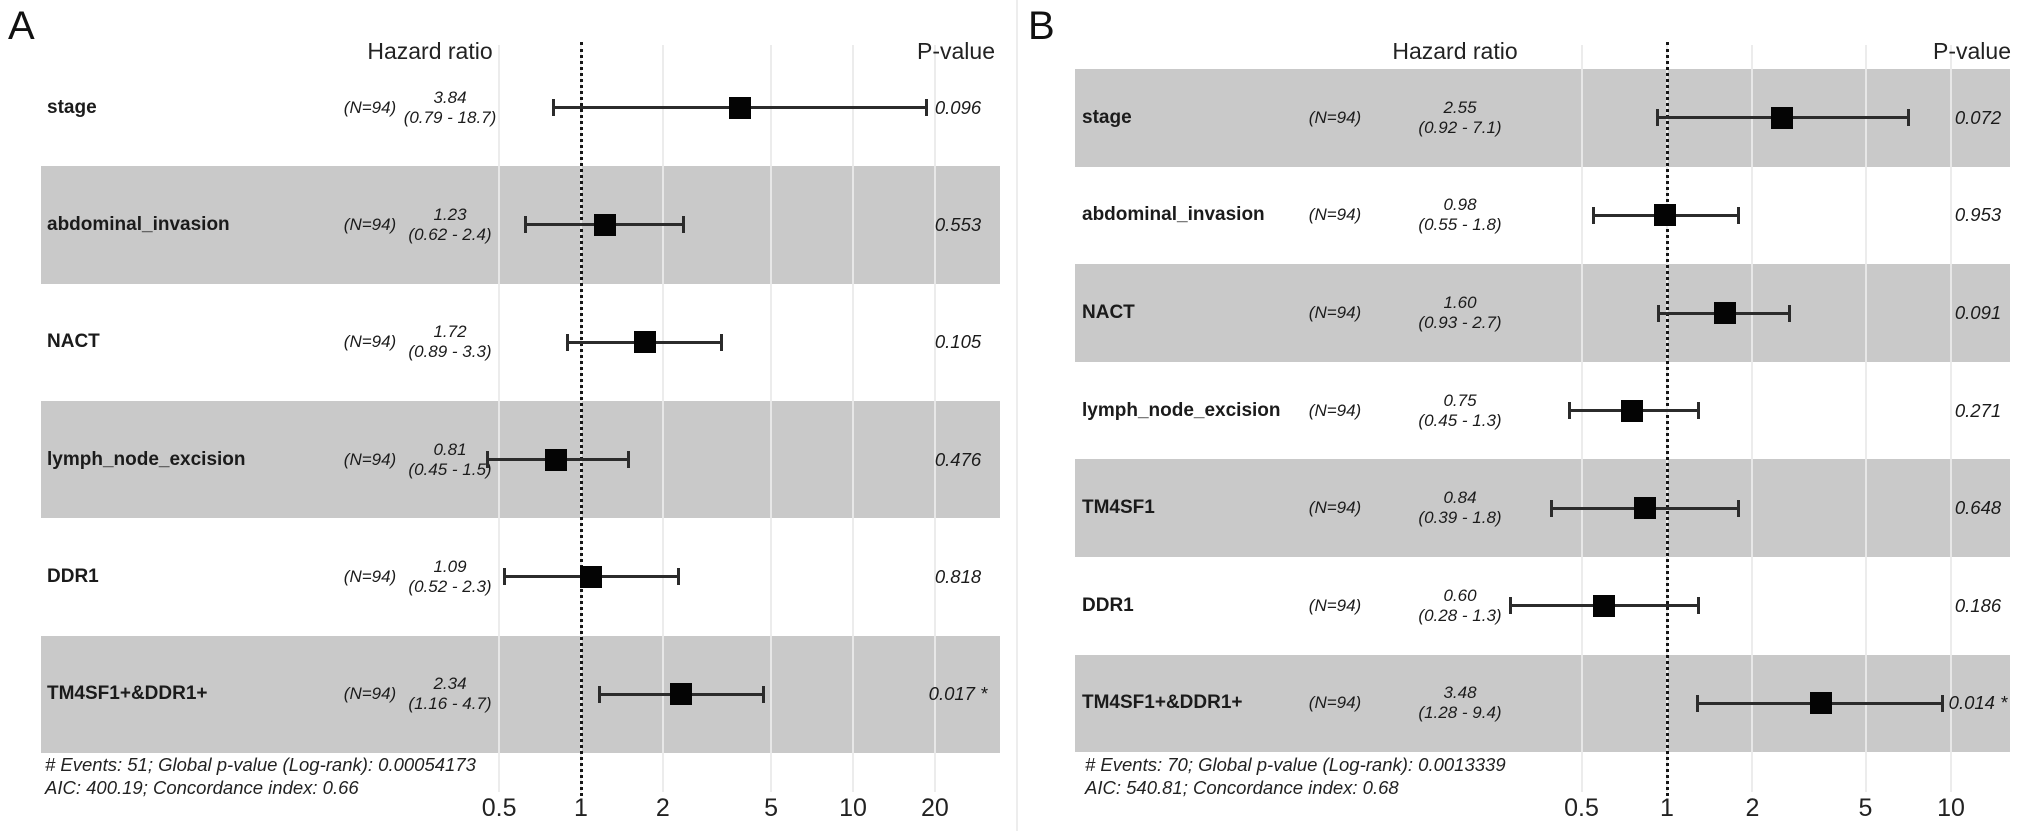 This screenshot has width=2032, height=831. I want to click on confidence-interval-text: (1.16 - 4.7), so click(450, 704).